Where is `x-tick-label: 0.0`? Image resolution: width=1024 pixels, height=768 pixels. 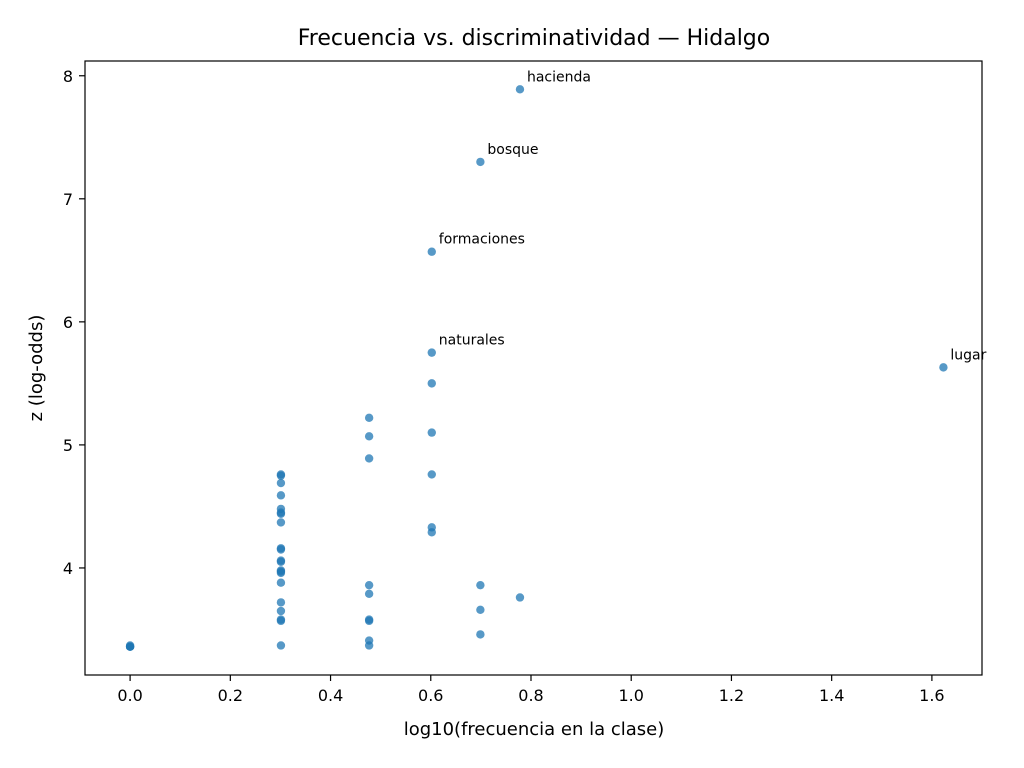
x-tick-label: 0.0 is located at coordinates (129, 695).